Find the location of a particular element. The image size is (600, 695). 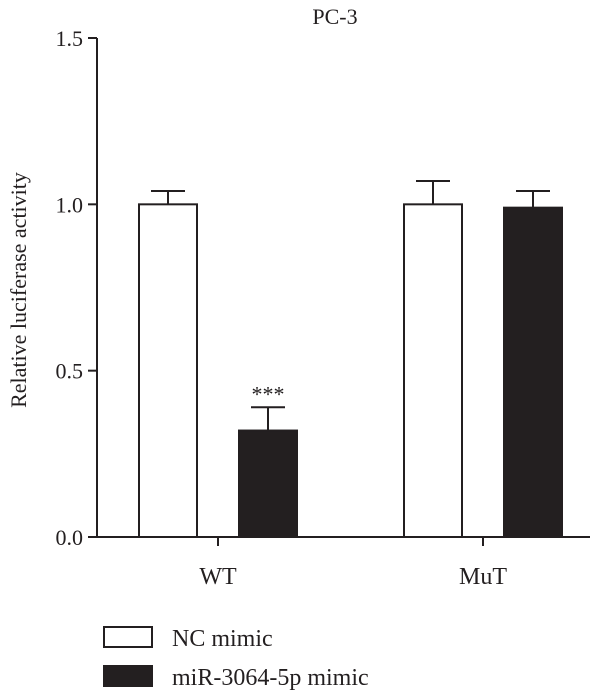

x-category-label: MuT is located at coordinates (483, 577).